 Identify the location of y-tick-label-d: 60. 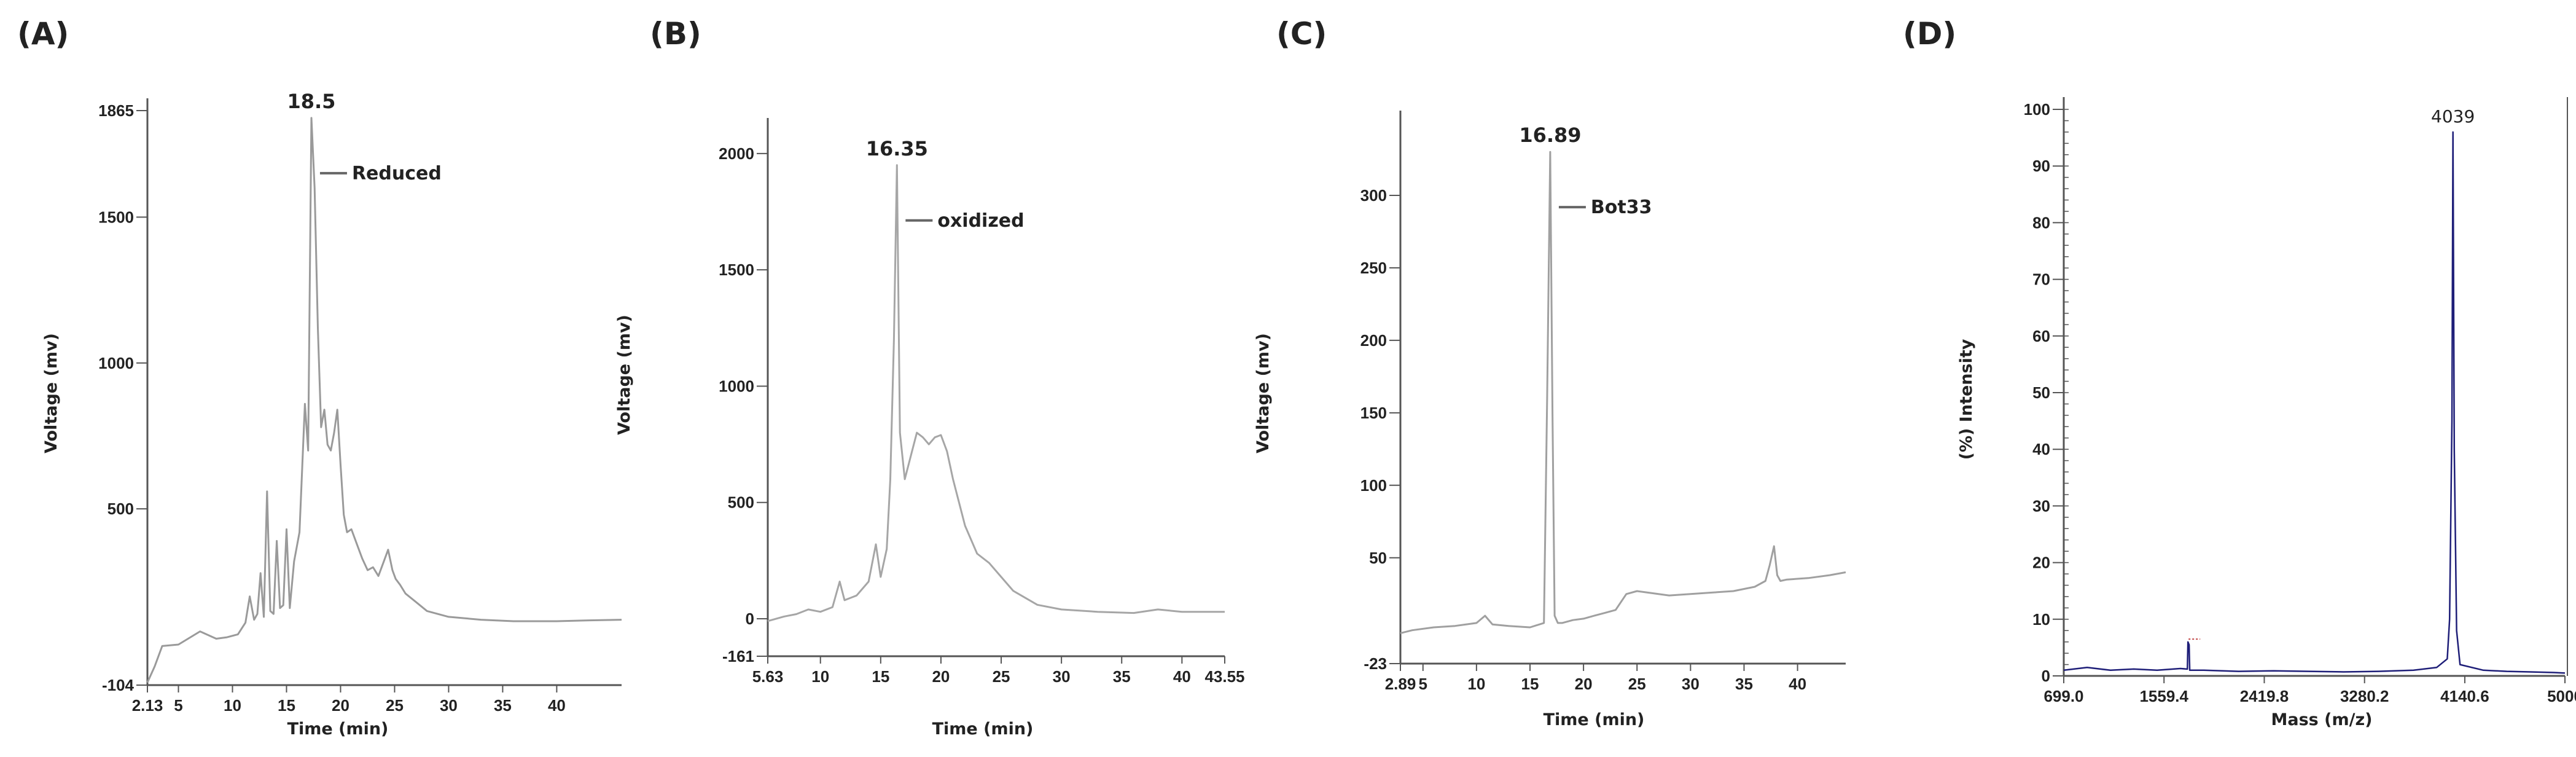
(2041, 336).